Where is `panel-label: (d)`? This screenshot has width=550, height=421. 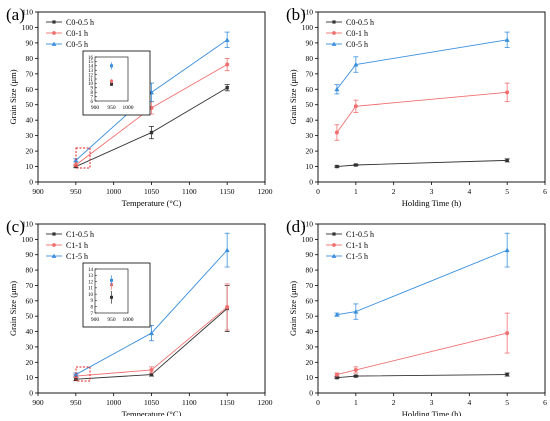
panel-label: (d) is located at coordinates (296, 226).